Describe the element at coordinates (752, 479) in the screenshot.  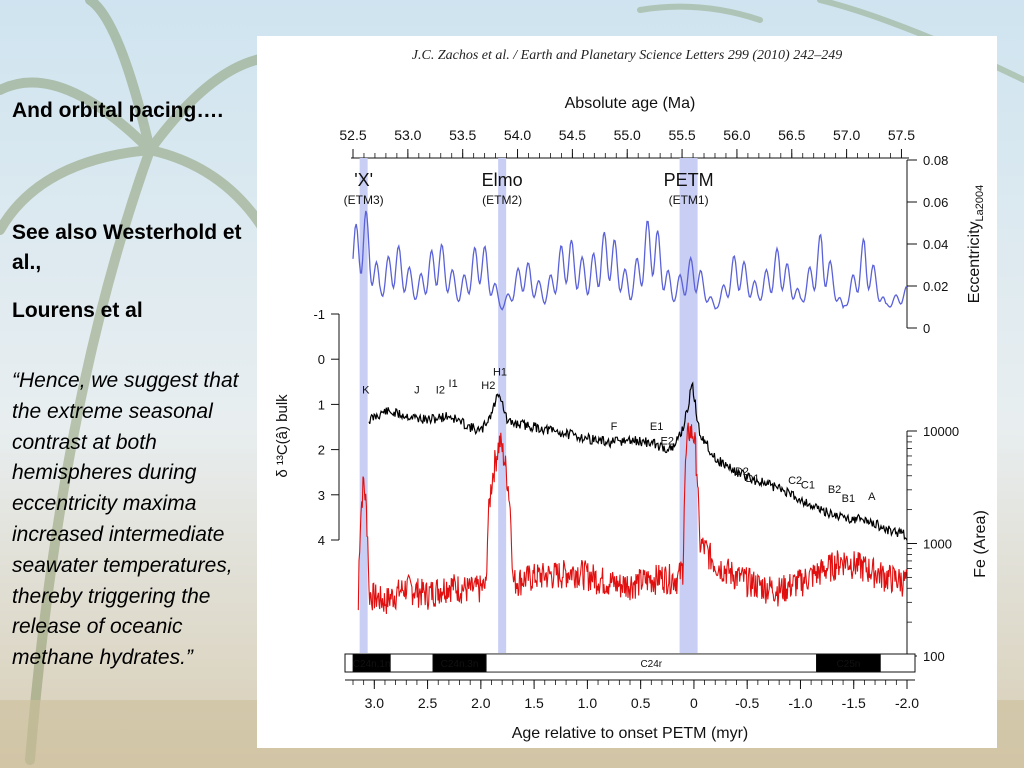
I see `peak-label: D1` at that location.